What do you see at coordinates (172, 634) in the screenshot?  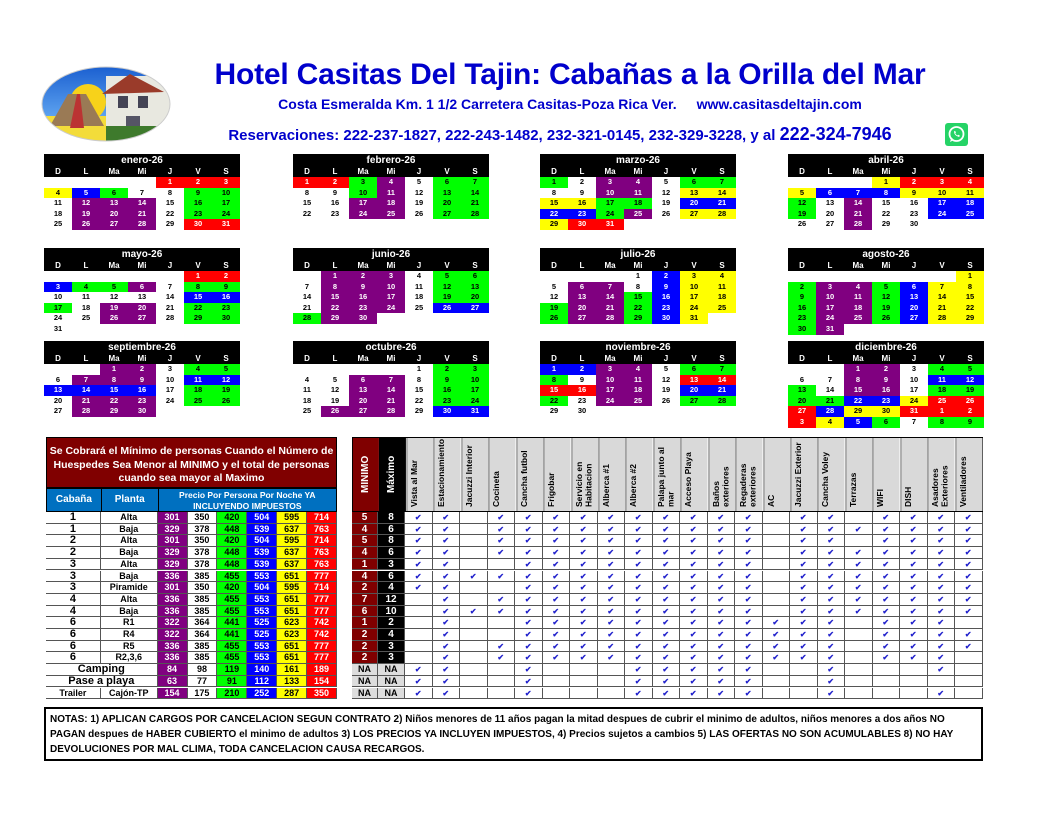 I see `price-cell: 322` at bounding box center [172, 634].